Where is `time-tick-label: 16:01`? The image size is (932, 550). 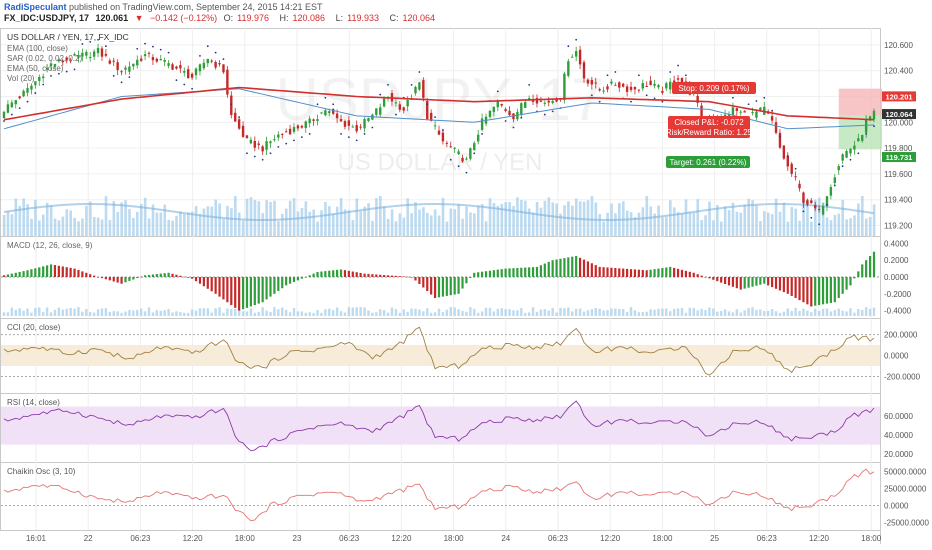 time-tick-label: 16:01 is located at coordinates (36, 538).